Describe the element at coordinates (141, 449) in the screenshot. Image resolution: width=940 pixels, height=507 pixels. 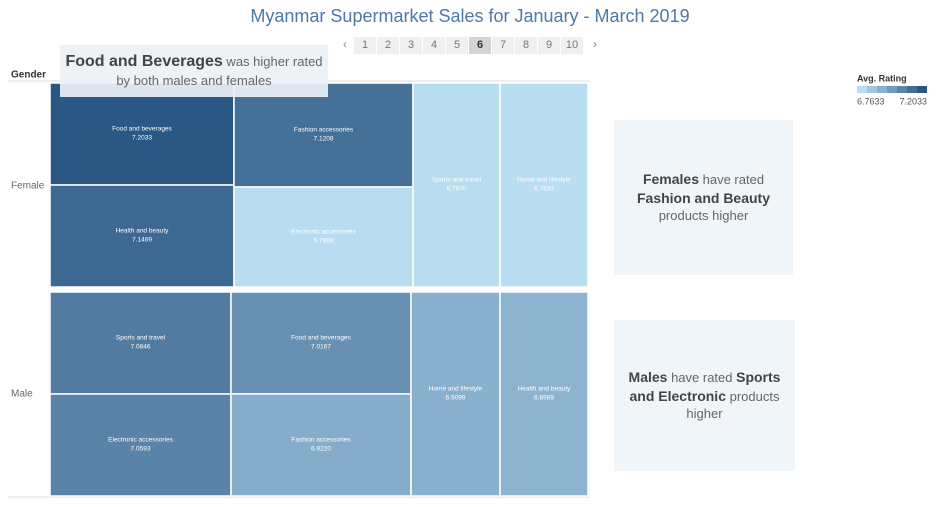
I see `cell-value: 7.0593` at that location.